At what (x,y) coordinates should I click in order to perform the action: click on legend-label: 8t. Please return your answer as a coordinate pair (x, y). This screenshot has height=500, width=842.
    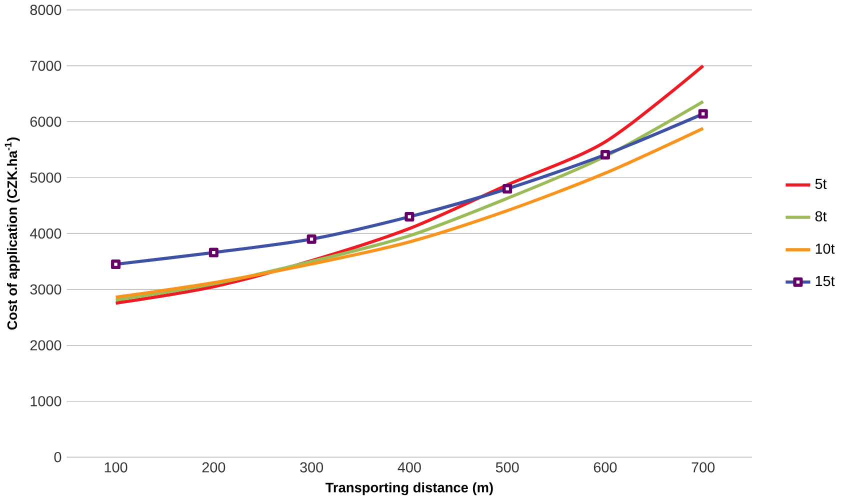
    Looking at the image, I should click on (821, 216).